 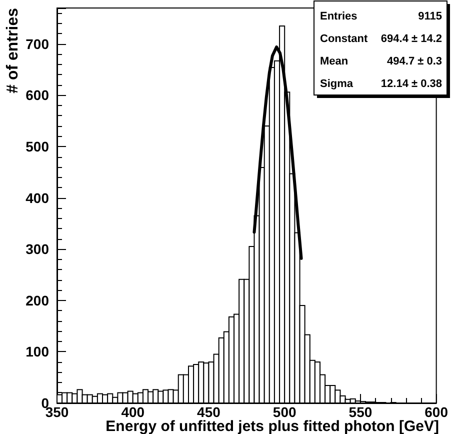 I want to click on y-tick-label: 100, so click(x=38, y=352).